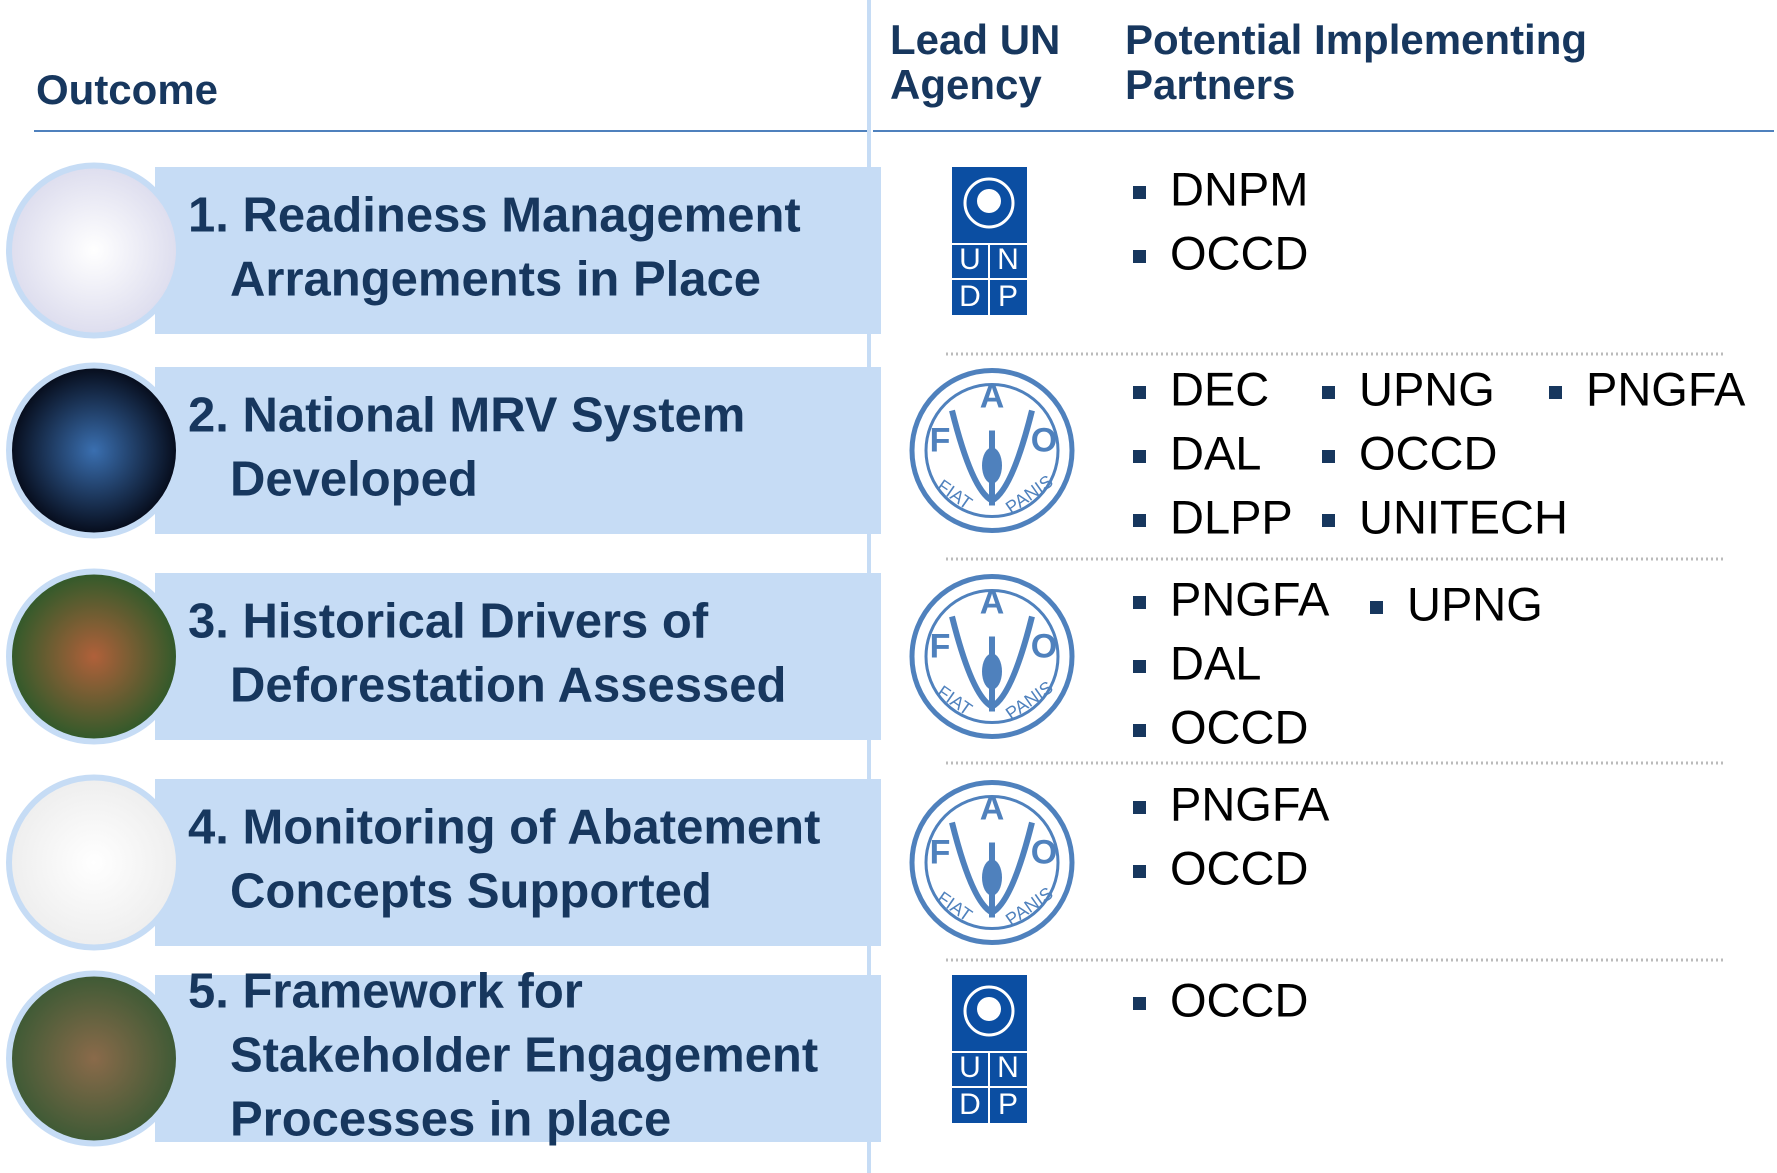 The image size is (1777, 1173). What do you see at coordinates (1239, 188) in the screenshot?
I see `partner: DNPM` at bounding box center [1239, 188].